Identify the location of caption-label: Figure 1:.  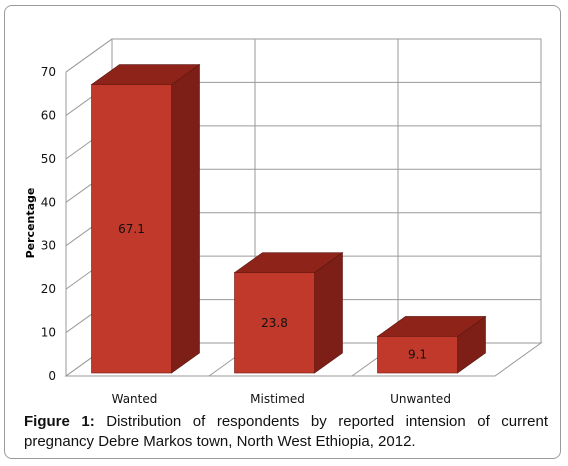
(59, 421).